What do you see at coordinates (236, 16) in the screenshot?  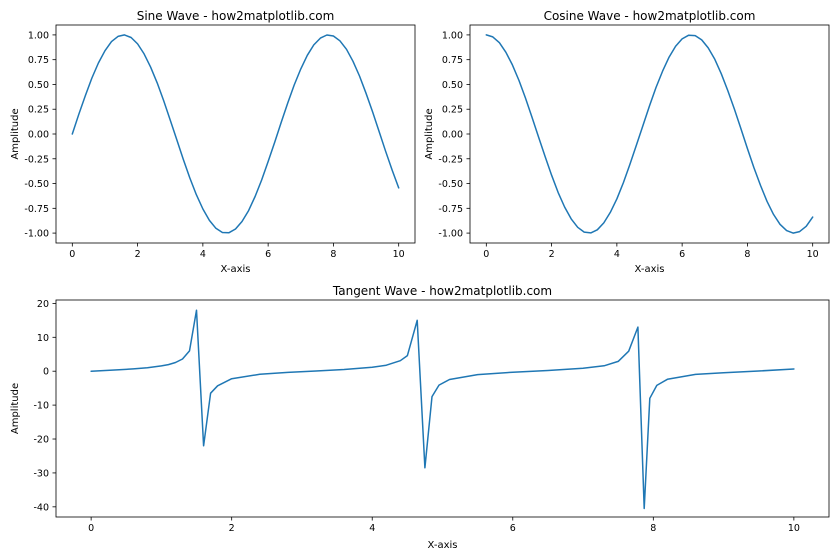 I see `chart-title: Sine Wave - how2matplotlib.com` at bounding box center [236, 16].